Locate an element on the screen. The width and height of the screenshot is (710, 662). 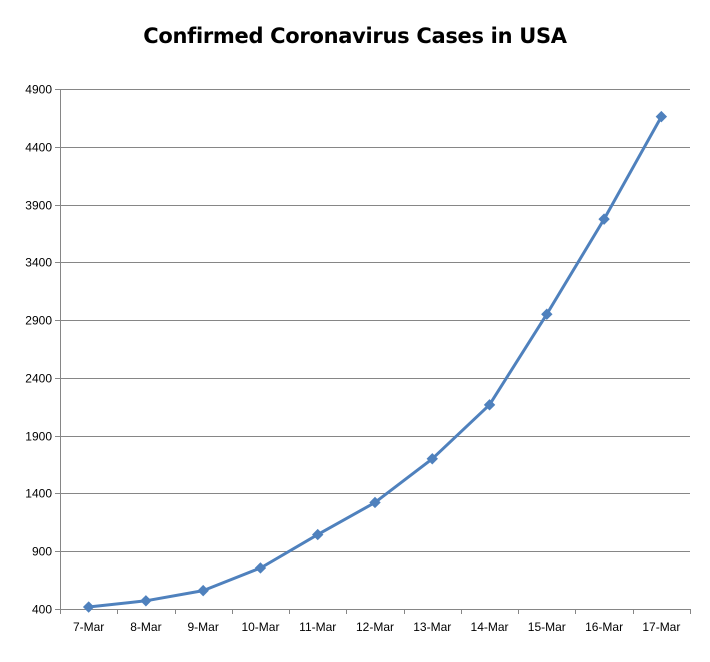
x-tick-label: 13-Mar is located at coordinates (432, 627).